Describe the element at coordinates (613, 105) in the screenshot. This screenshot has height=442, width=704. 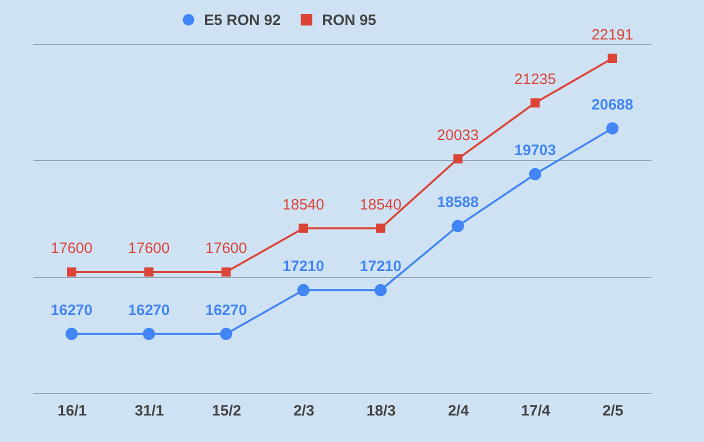
I see `data-label: 20688` at that location.